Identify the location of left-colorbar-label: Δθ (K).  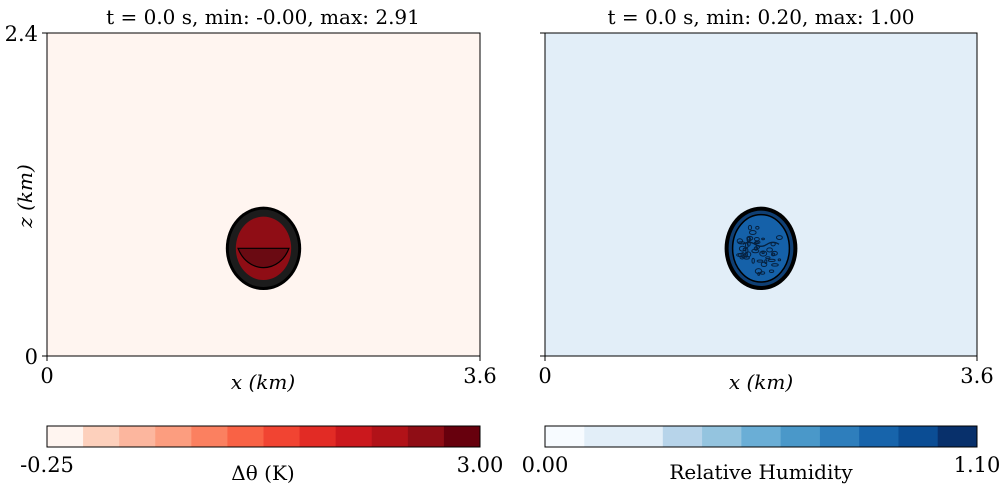
(262, 473).